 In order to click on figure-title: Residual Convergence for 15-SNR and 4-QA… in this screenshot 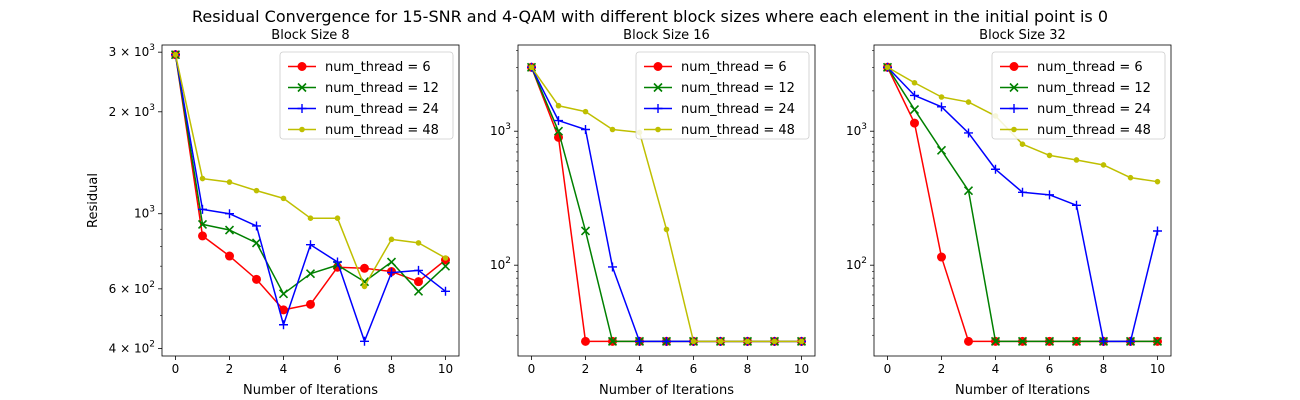, I will do `click(650, 16)`.